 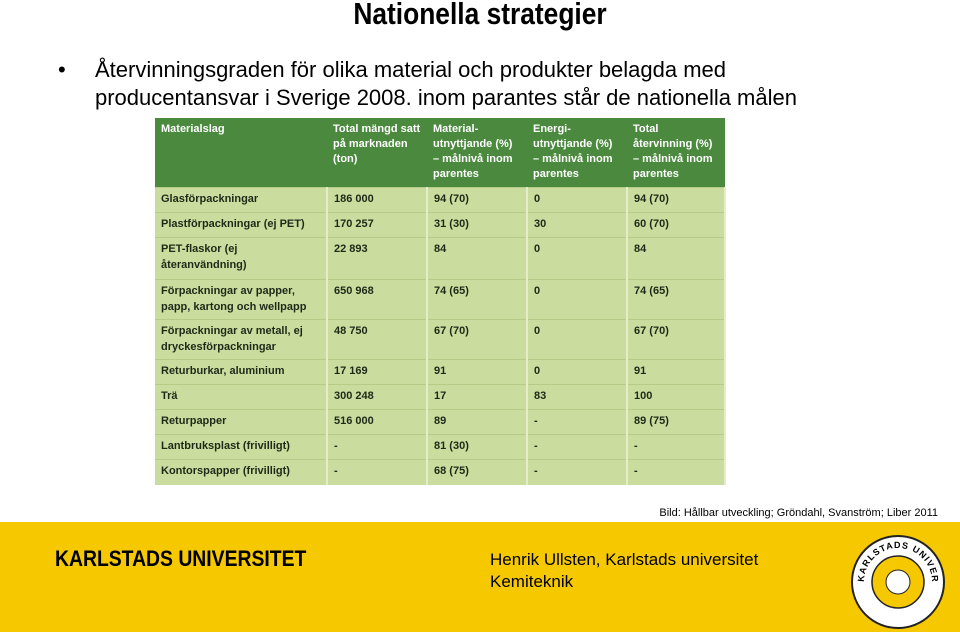 I want to click on table-cell: 17, so click(x=477, y=397).